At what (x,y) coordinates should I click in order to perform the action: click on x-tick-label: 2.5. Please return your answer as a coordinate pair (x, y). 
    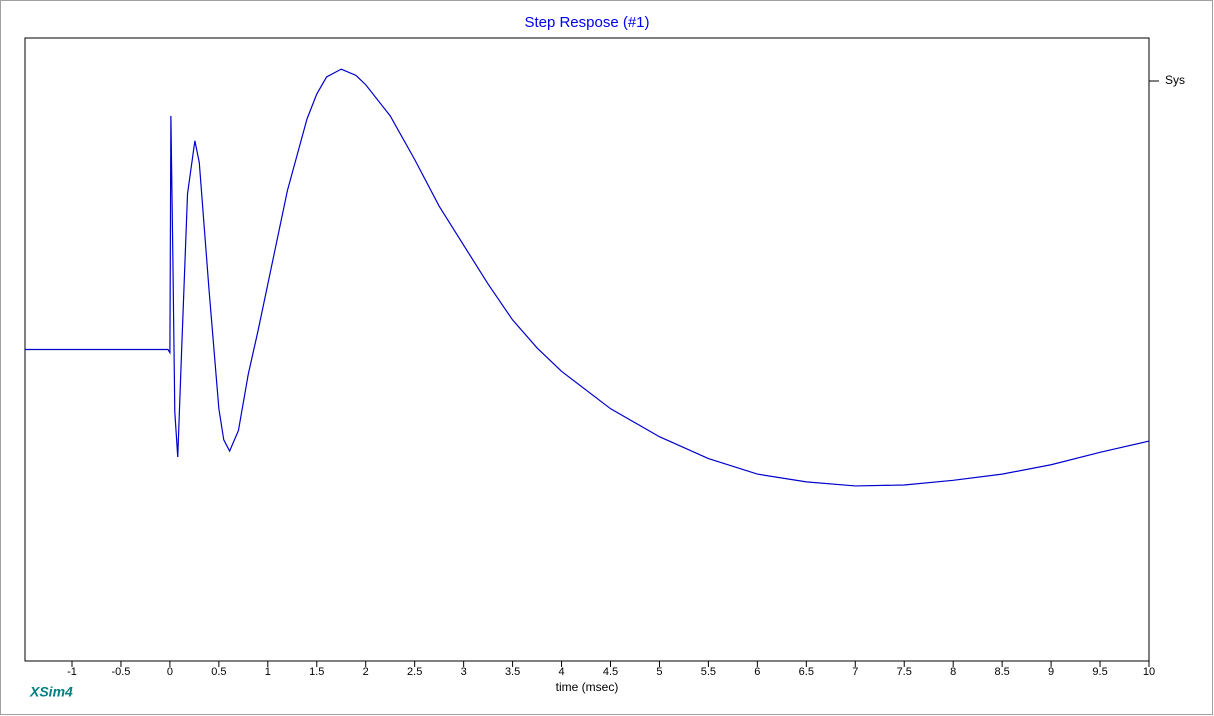
    Looking at the image, I should click on (414, 672).